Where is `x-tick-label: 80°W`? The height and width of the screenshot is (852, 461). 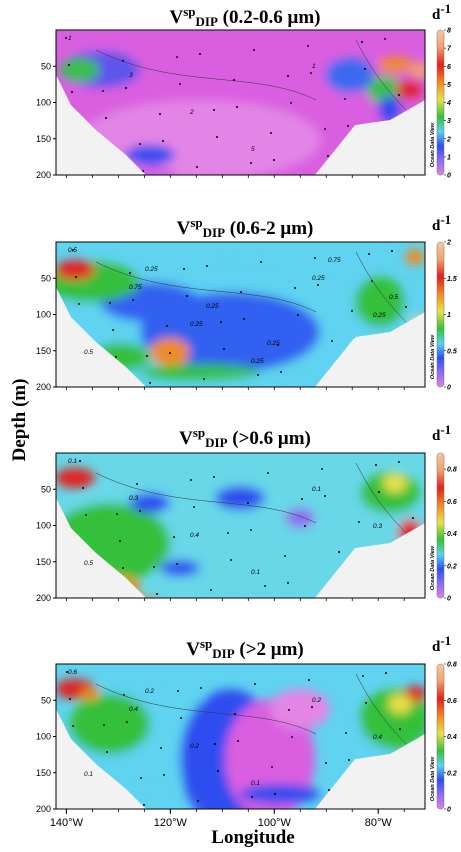
x-tick-label: 80°W is located at coordinates (379, 823).